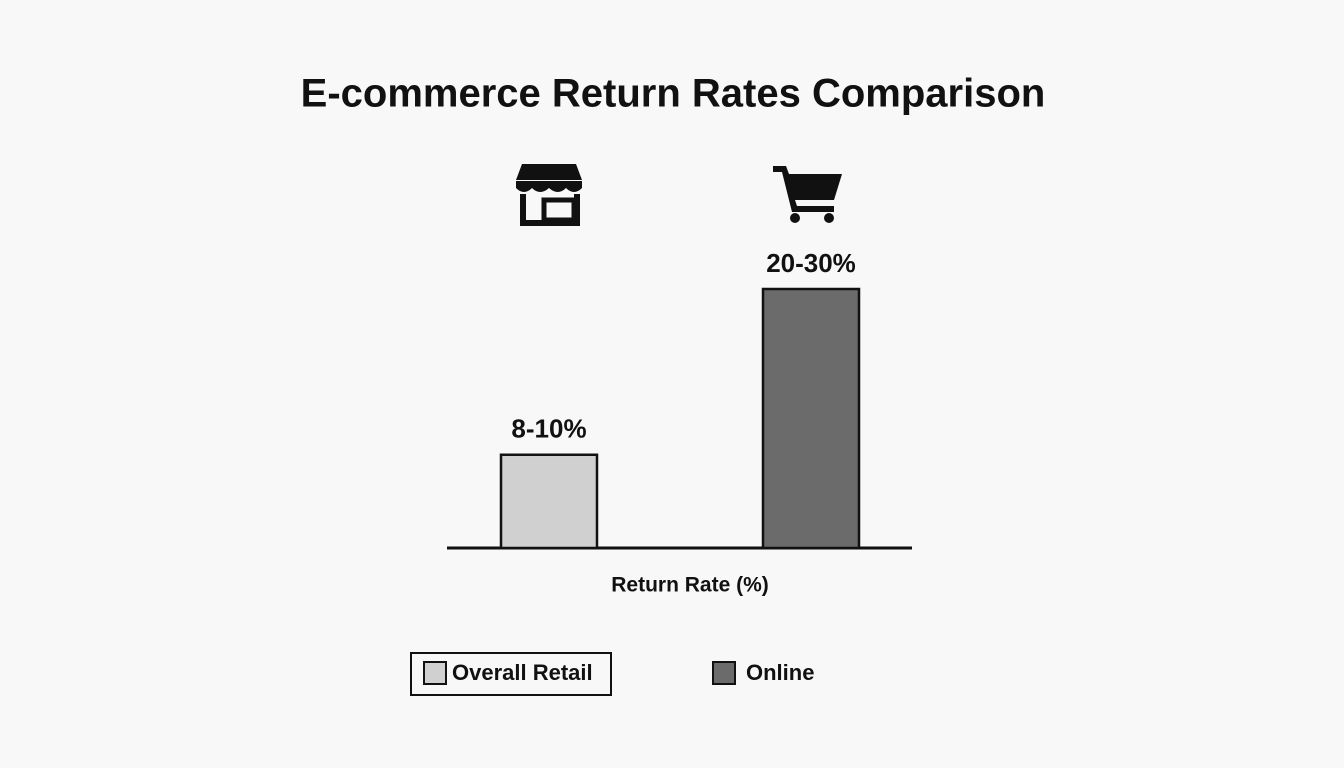 The image size is (1344, 768). Describe the element at coordinates (690, 585) in the screenshot. I see `x-axis-label: Return Rate (%)` at that location.